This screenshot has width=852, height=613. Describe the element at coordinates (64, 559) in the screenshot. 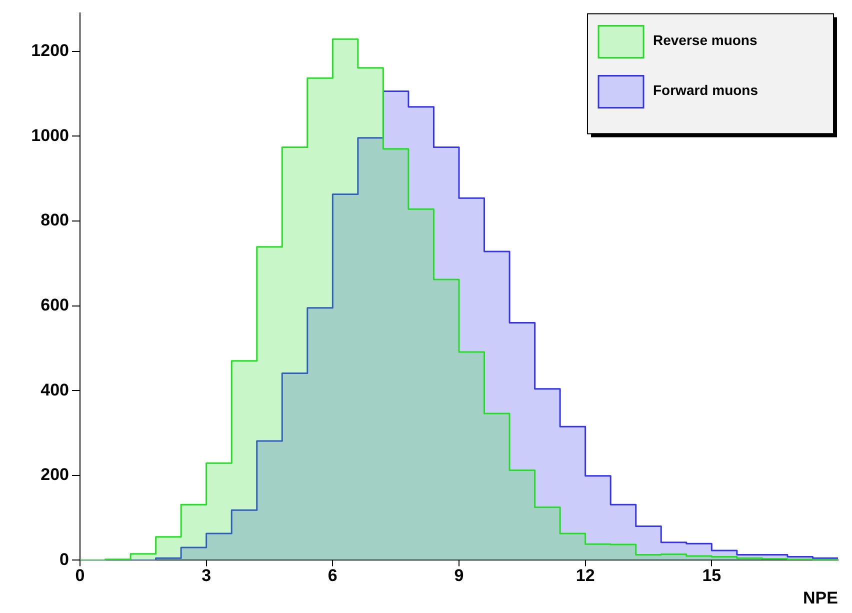

I see `y-tick-label: 0` at that location.